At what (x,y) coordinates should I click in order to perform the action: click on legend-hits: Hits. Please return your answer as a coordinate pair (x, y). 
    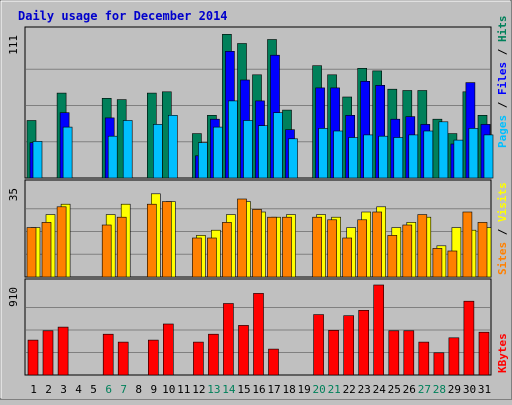
    Looking at the image, I should click on (502, 29).